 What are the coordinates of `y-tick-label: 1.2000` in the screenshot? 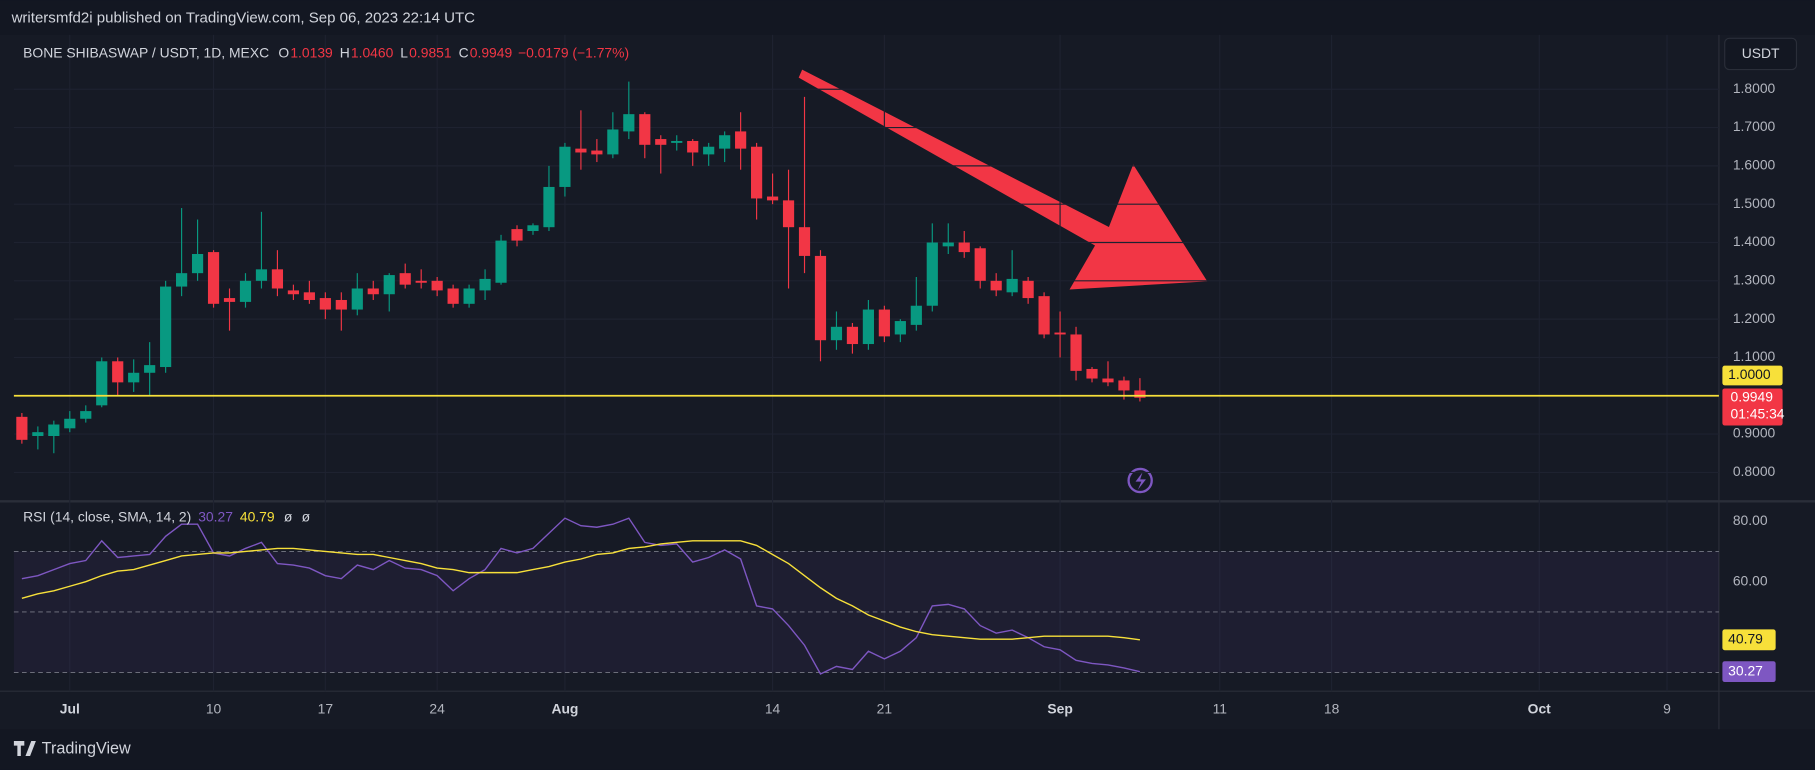 It's located at (1754, 318).